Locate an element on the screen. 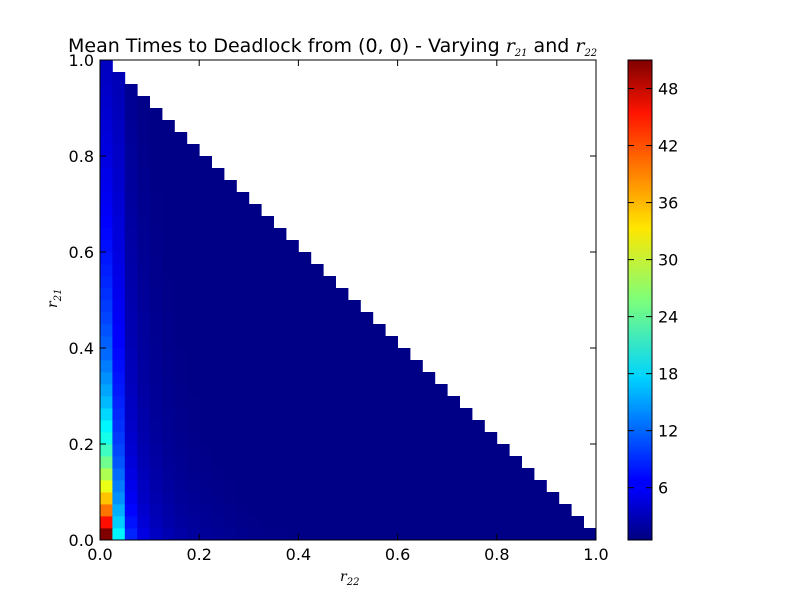 The width and height of the screenshot is (800, 600). x-axis-label: r22 is located at coordinates (349, 578).